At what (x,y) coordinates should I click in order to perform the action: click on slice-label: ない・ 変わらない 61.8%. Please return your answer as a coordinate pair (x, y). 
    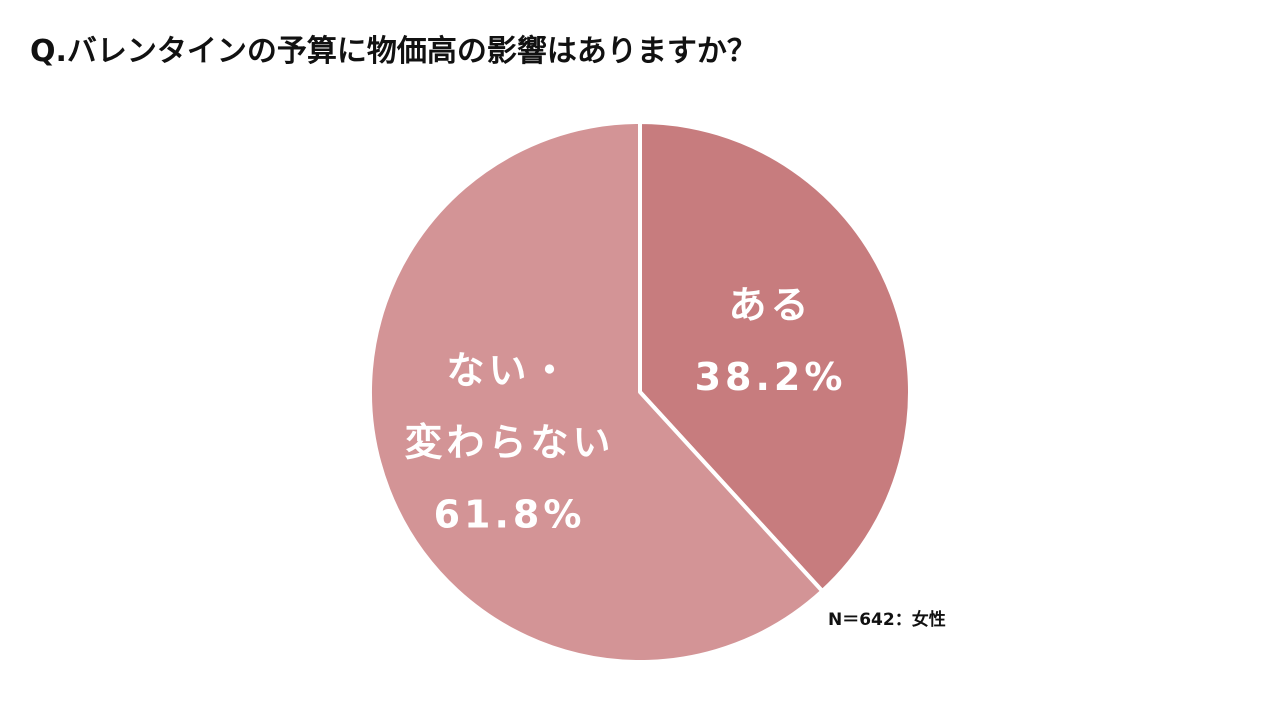
    Looking at the image, I should click on (509, 442).